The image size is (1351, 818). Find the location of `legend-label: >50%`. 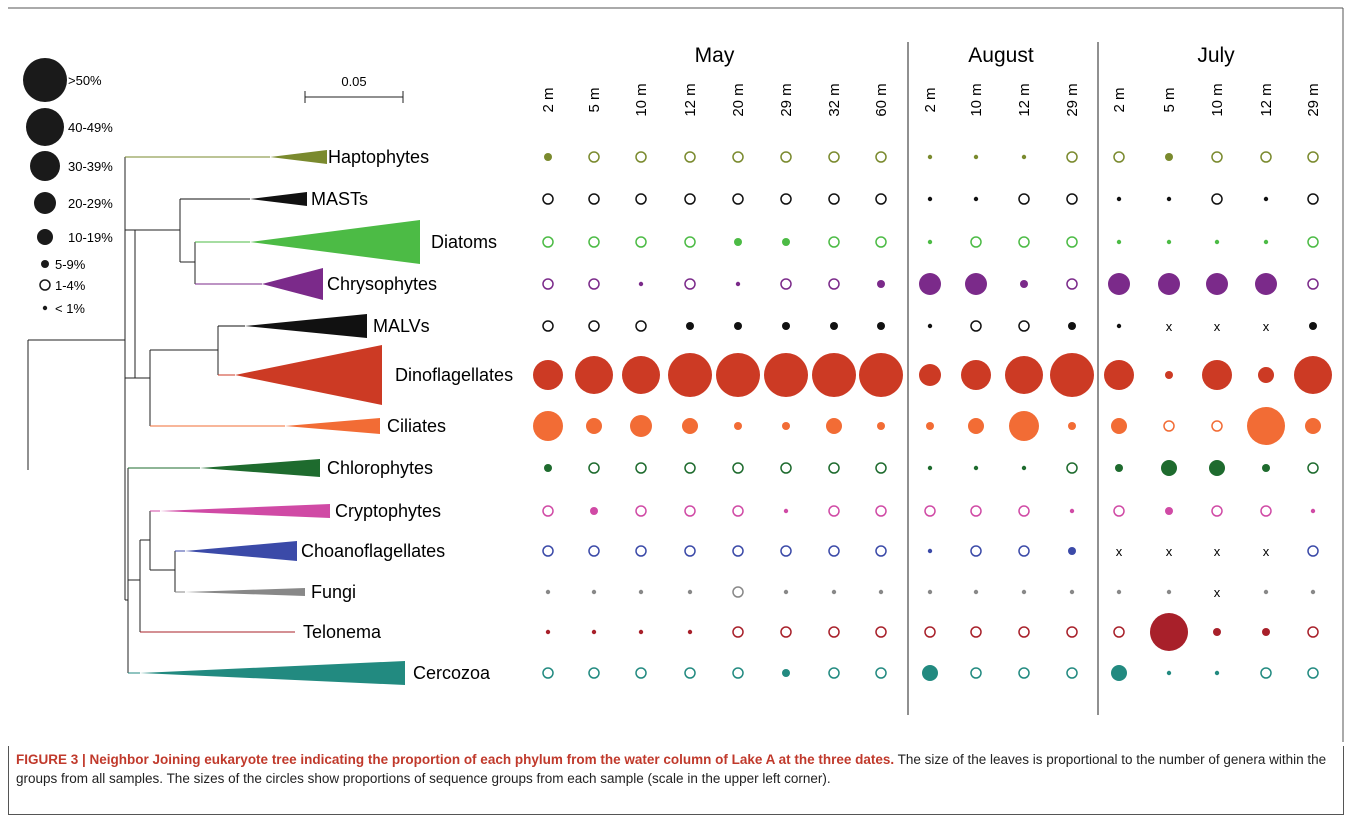

legend-label: >50% is located at coordinates (85, 80).